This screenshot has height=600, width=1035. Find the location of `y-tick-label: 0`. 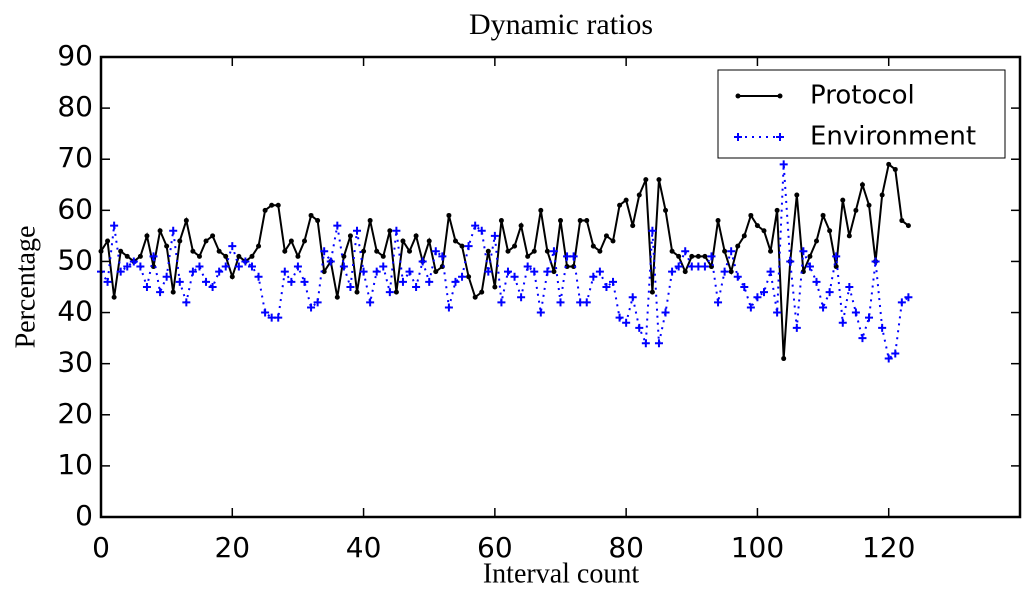

y-tick-label: 0 is located at coordinates (84, 515).